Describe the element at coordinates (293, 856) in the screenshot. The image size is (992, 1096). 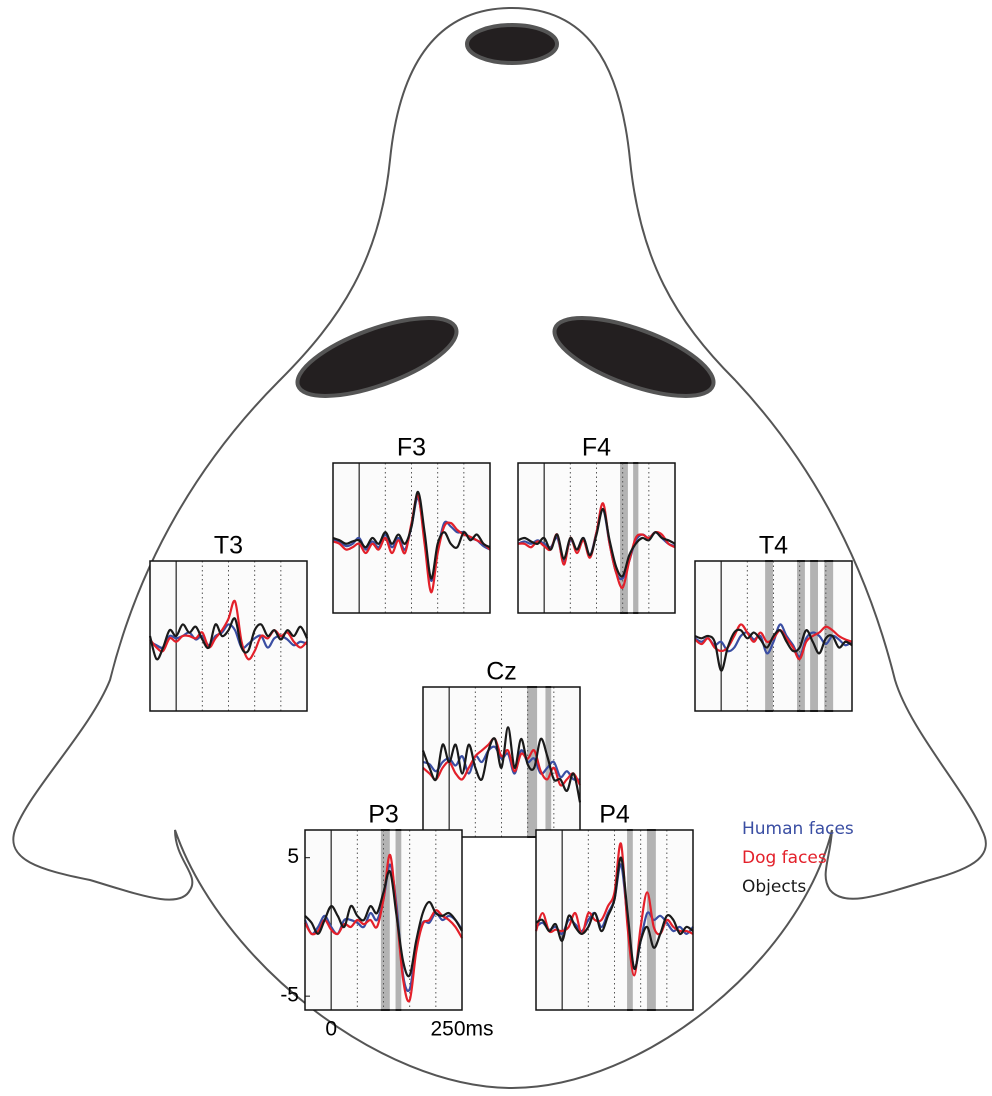
I see `y-tick-label: 5` at that location.